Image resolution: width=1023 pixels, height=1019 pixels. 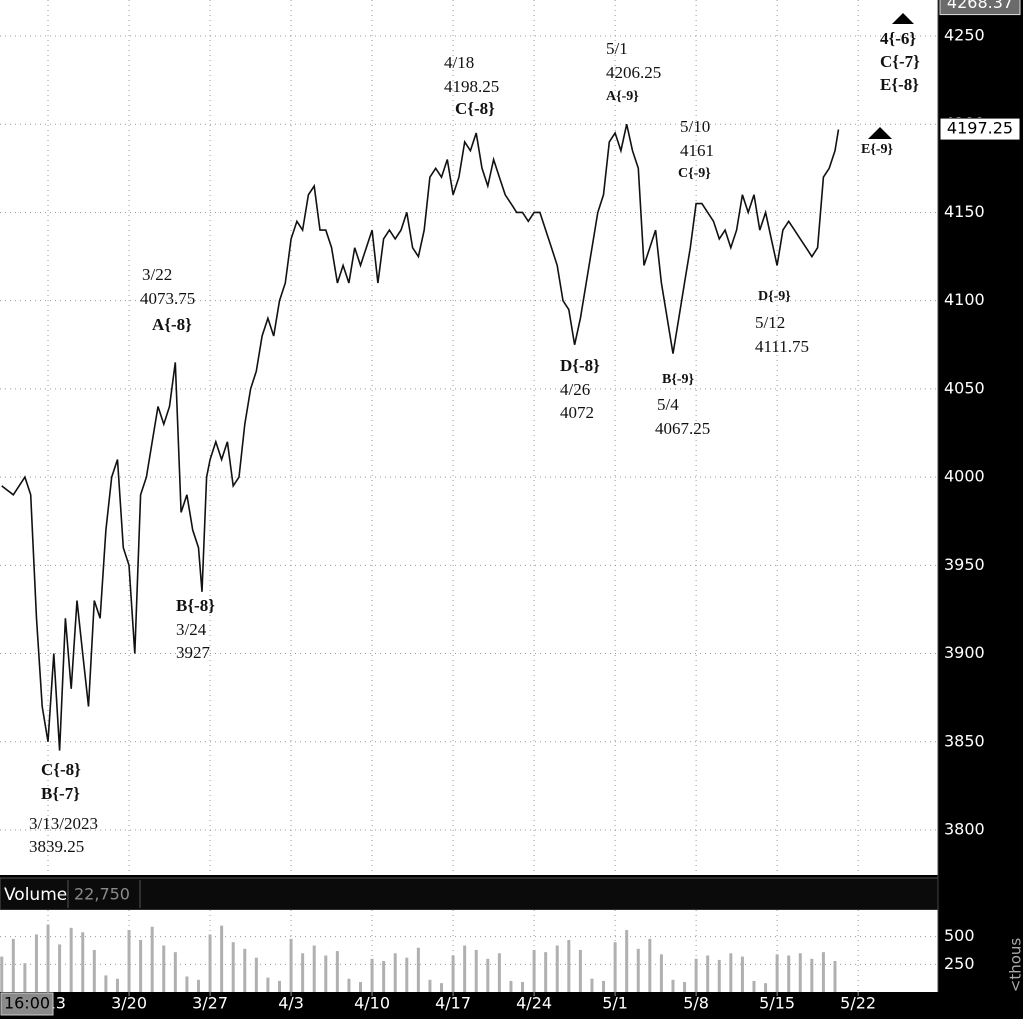 I want to click on annotation: 3927, so click(x=193, y=652).